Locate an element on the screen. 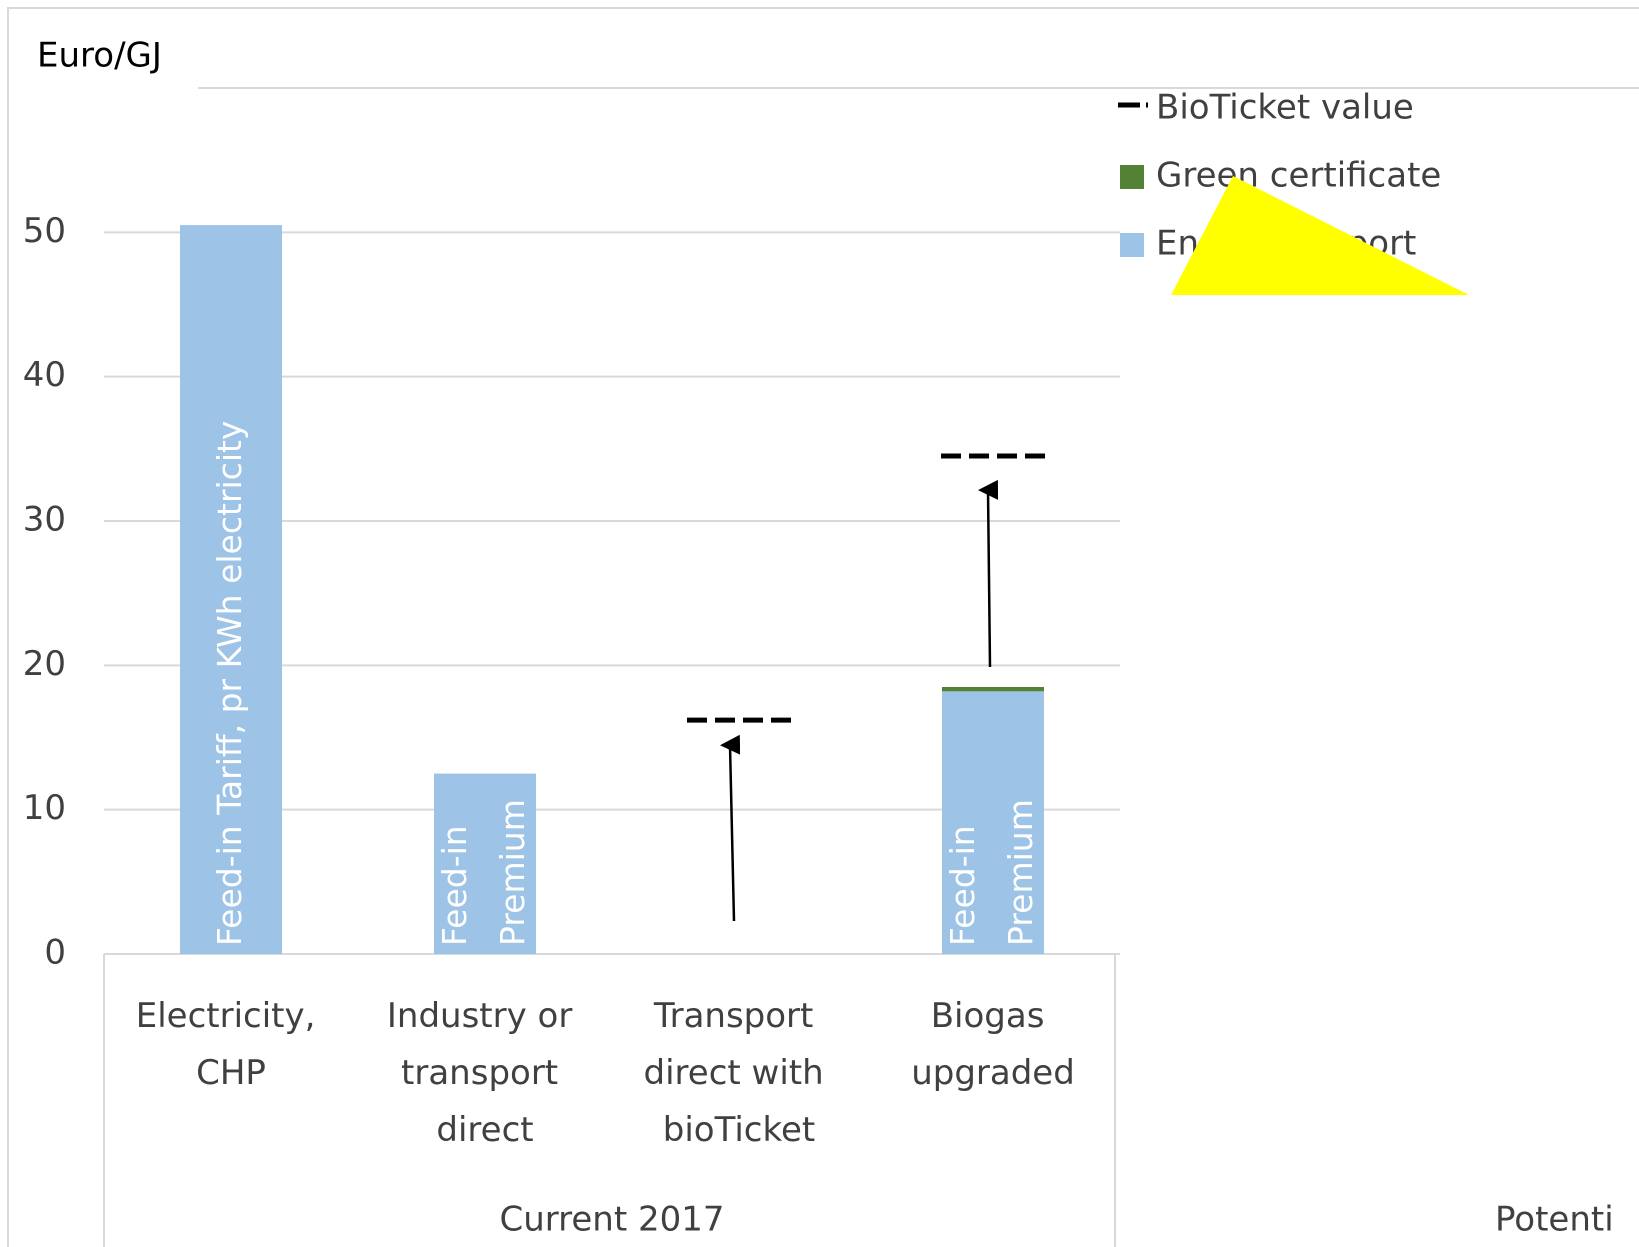  occluding-triangle is located at coordinates (1320, 235).